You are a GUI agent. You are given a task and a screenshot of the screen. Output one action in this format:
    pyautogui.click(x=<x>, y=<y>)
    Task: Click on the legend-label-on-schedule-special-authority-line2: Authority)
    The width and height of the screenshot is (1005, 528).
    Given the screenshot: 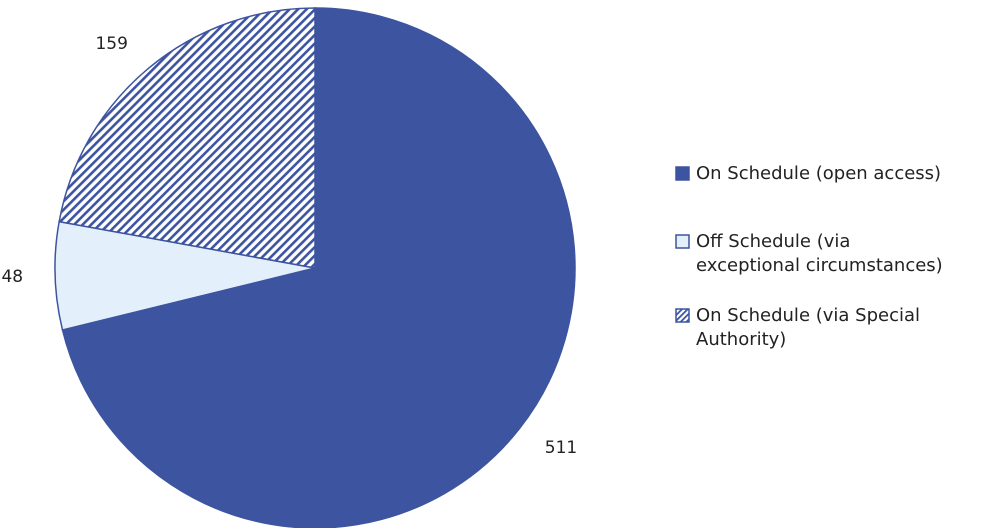 What is the action you would take?
    pyautogui.click(x=741, y=339)
    